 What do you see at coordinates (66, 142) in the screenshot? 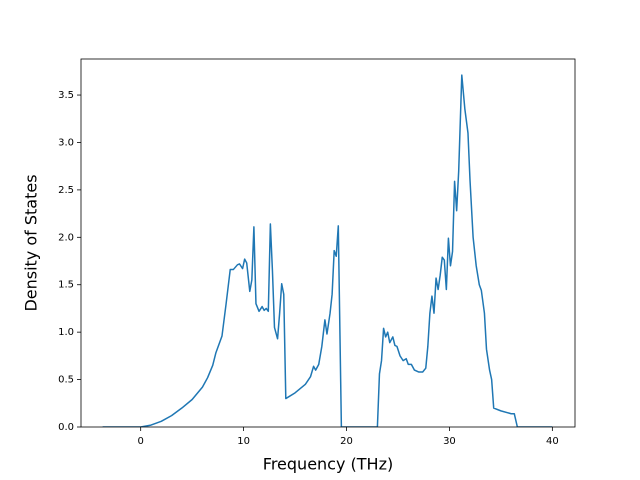
I see `y-tick-label: 3.0` at bounding box center [66, 142].